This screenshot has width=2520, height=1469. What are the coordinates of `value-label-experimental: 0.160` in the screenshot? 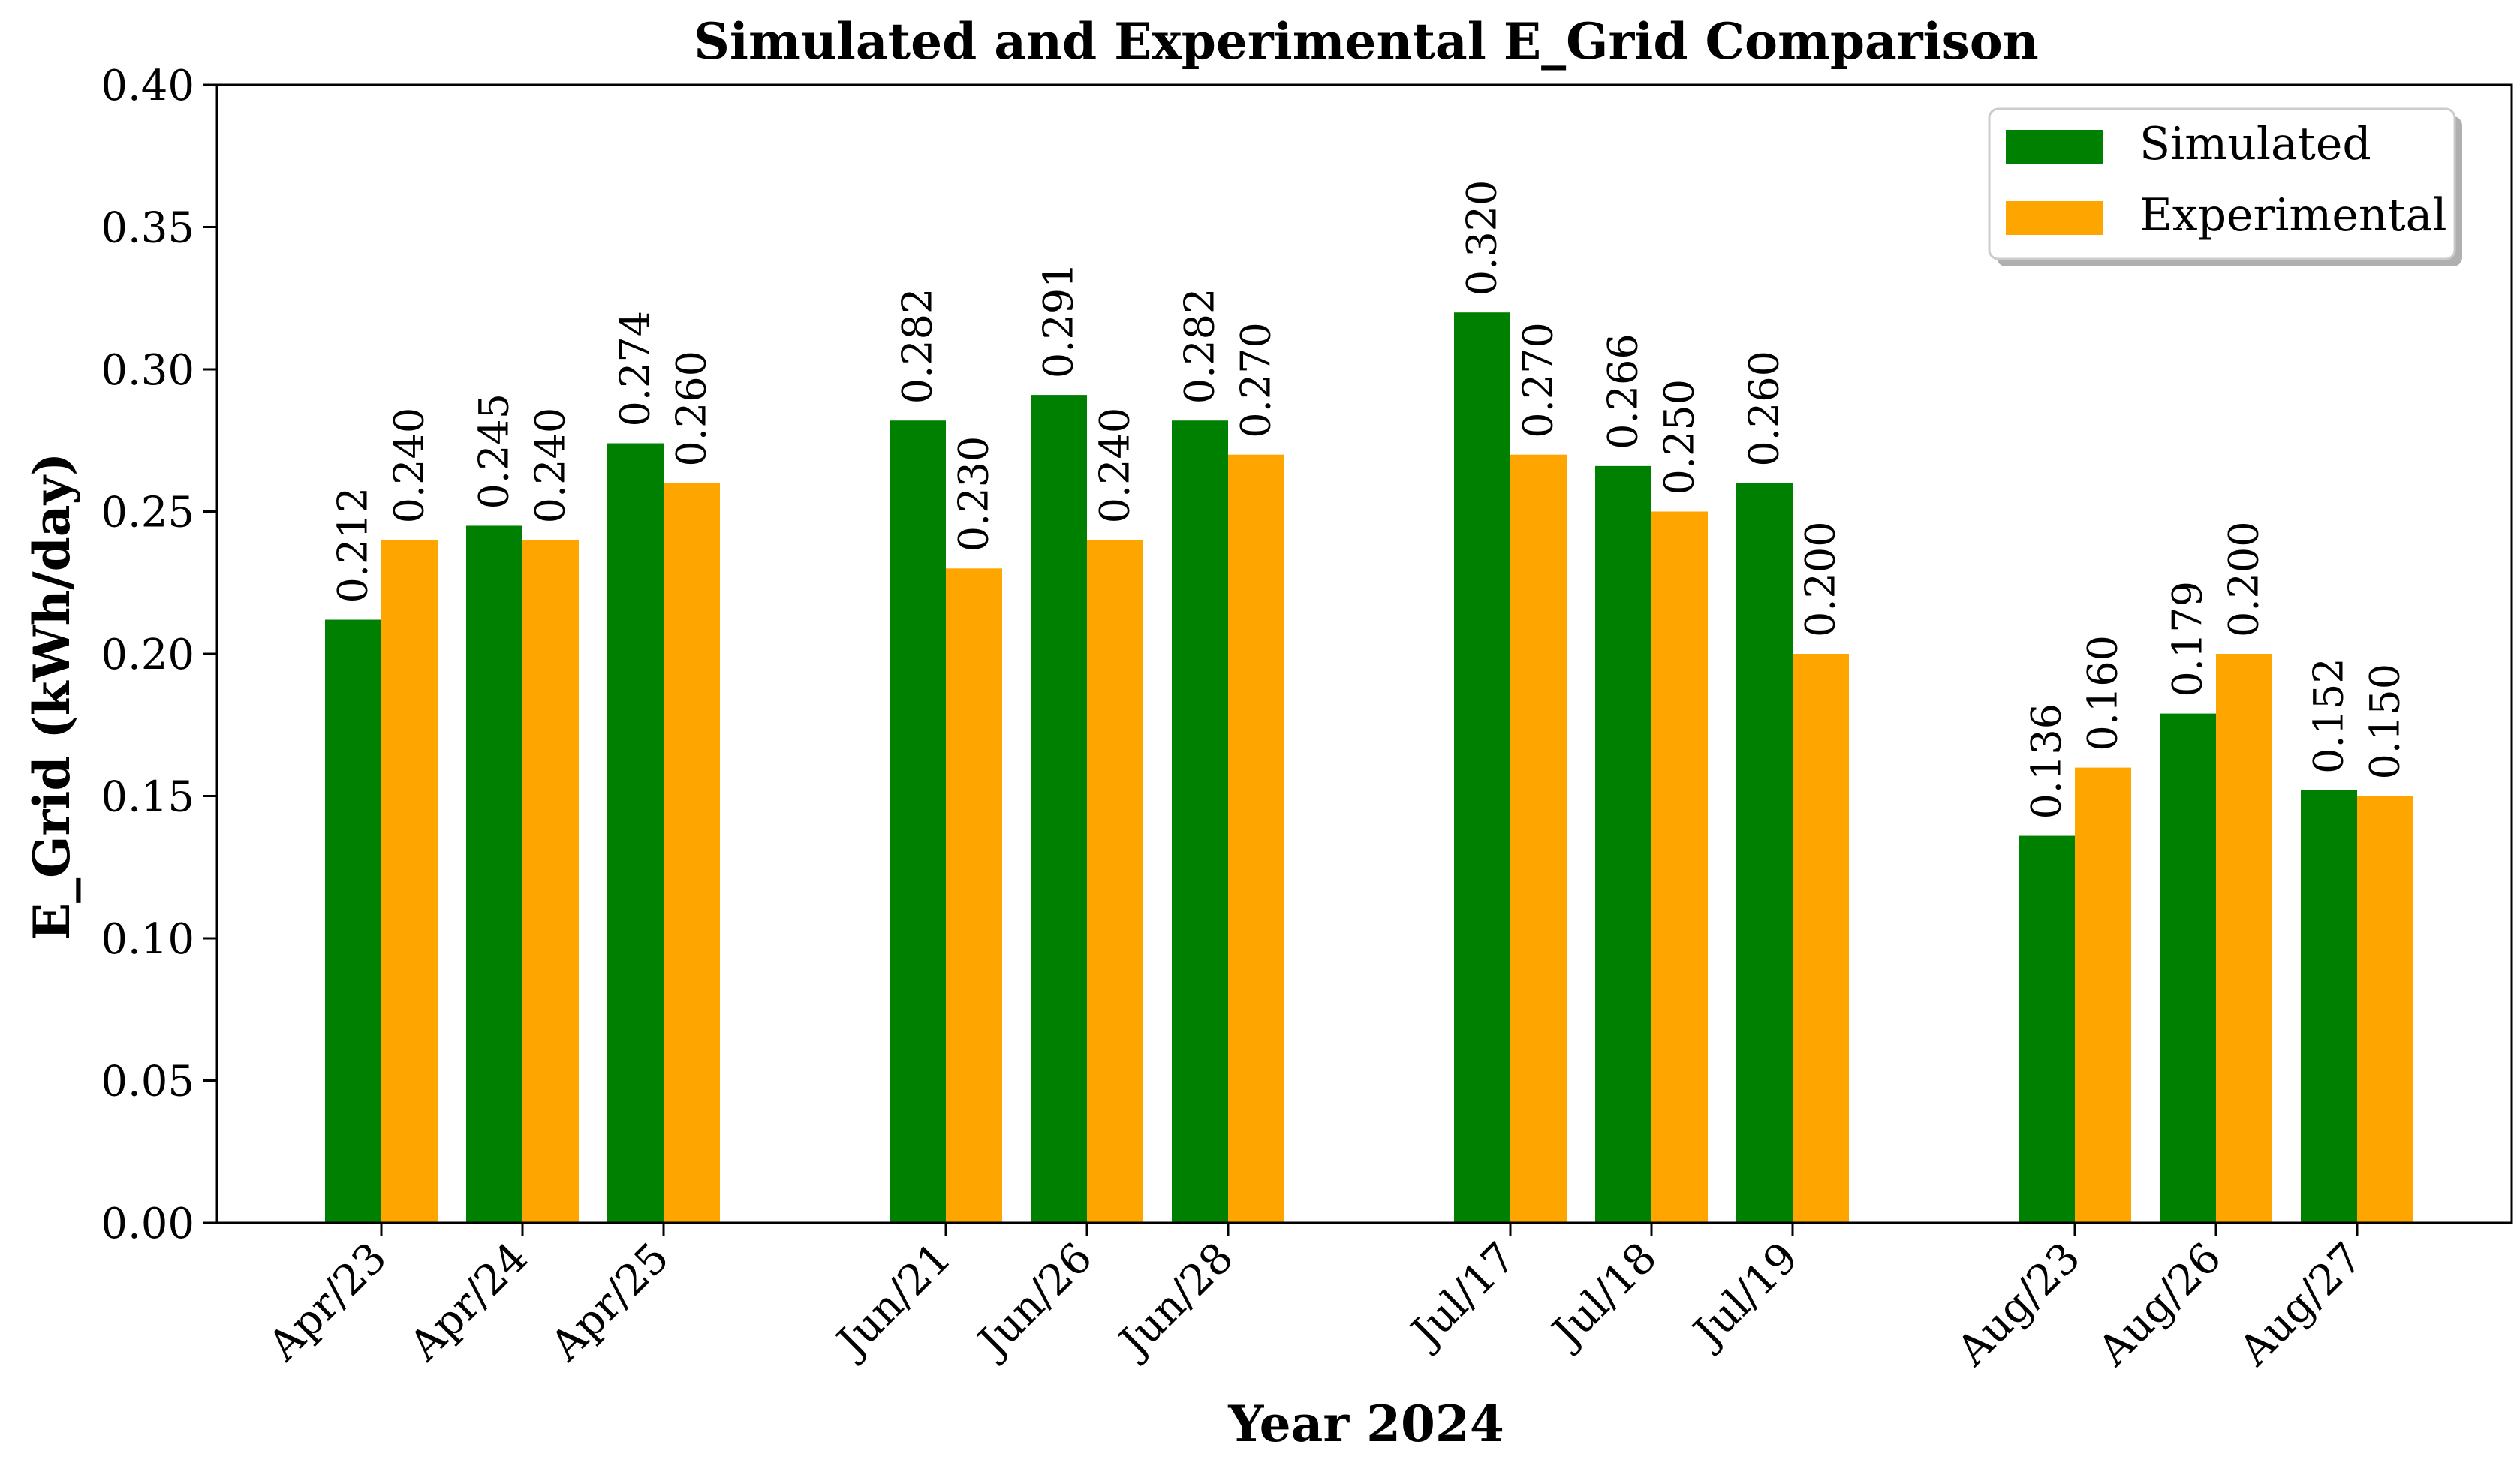 It's located at (2103, 693).